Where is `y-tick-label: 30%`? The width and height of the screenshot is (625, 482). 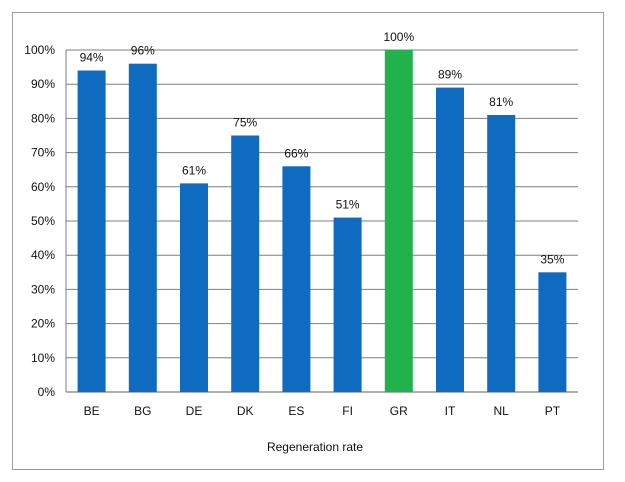 y-tick-label: 30% is located at coordinates (43, 289).